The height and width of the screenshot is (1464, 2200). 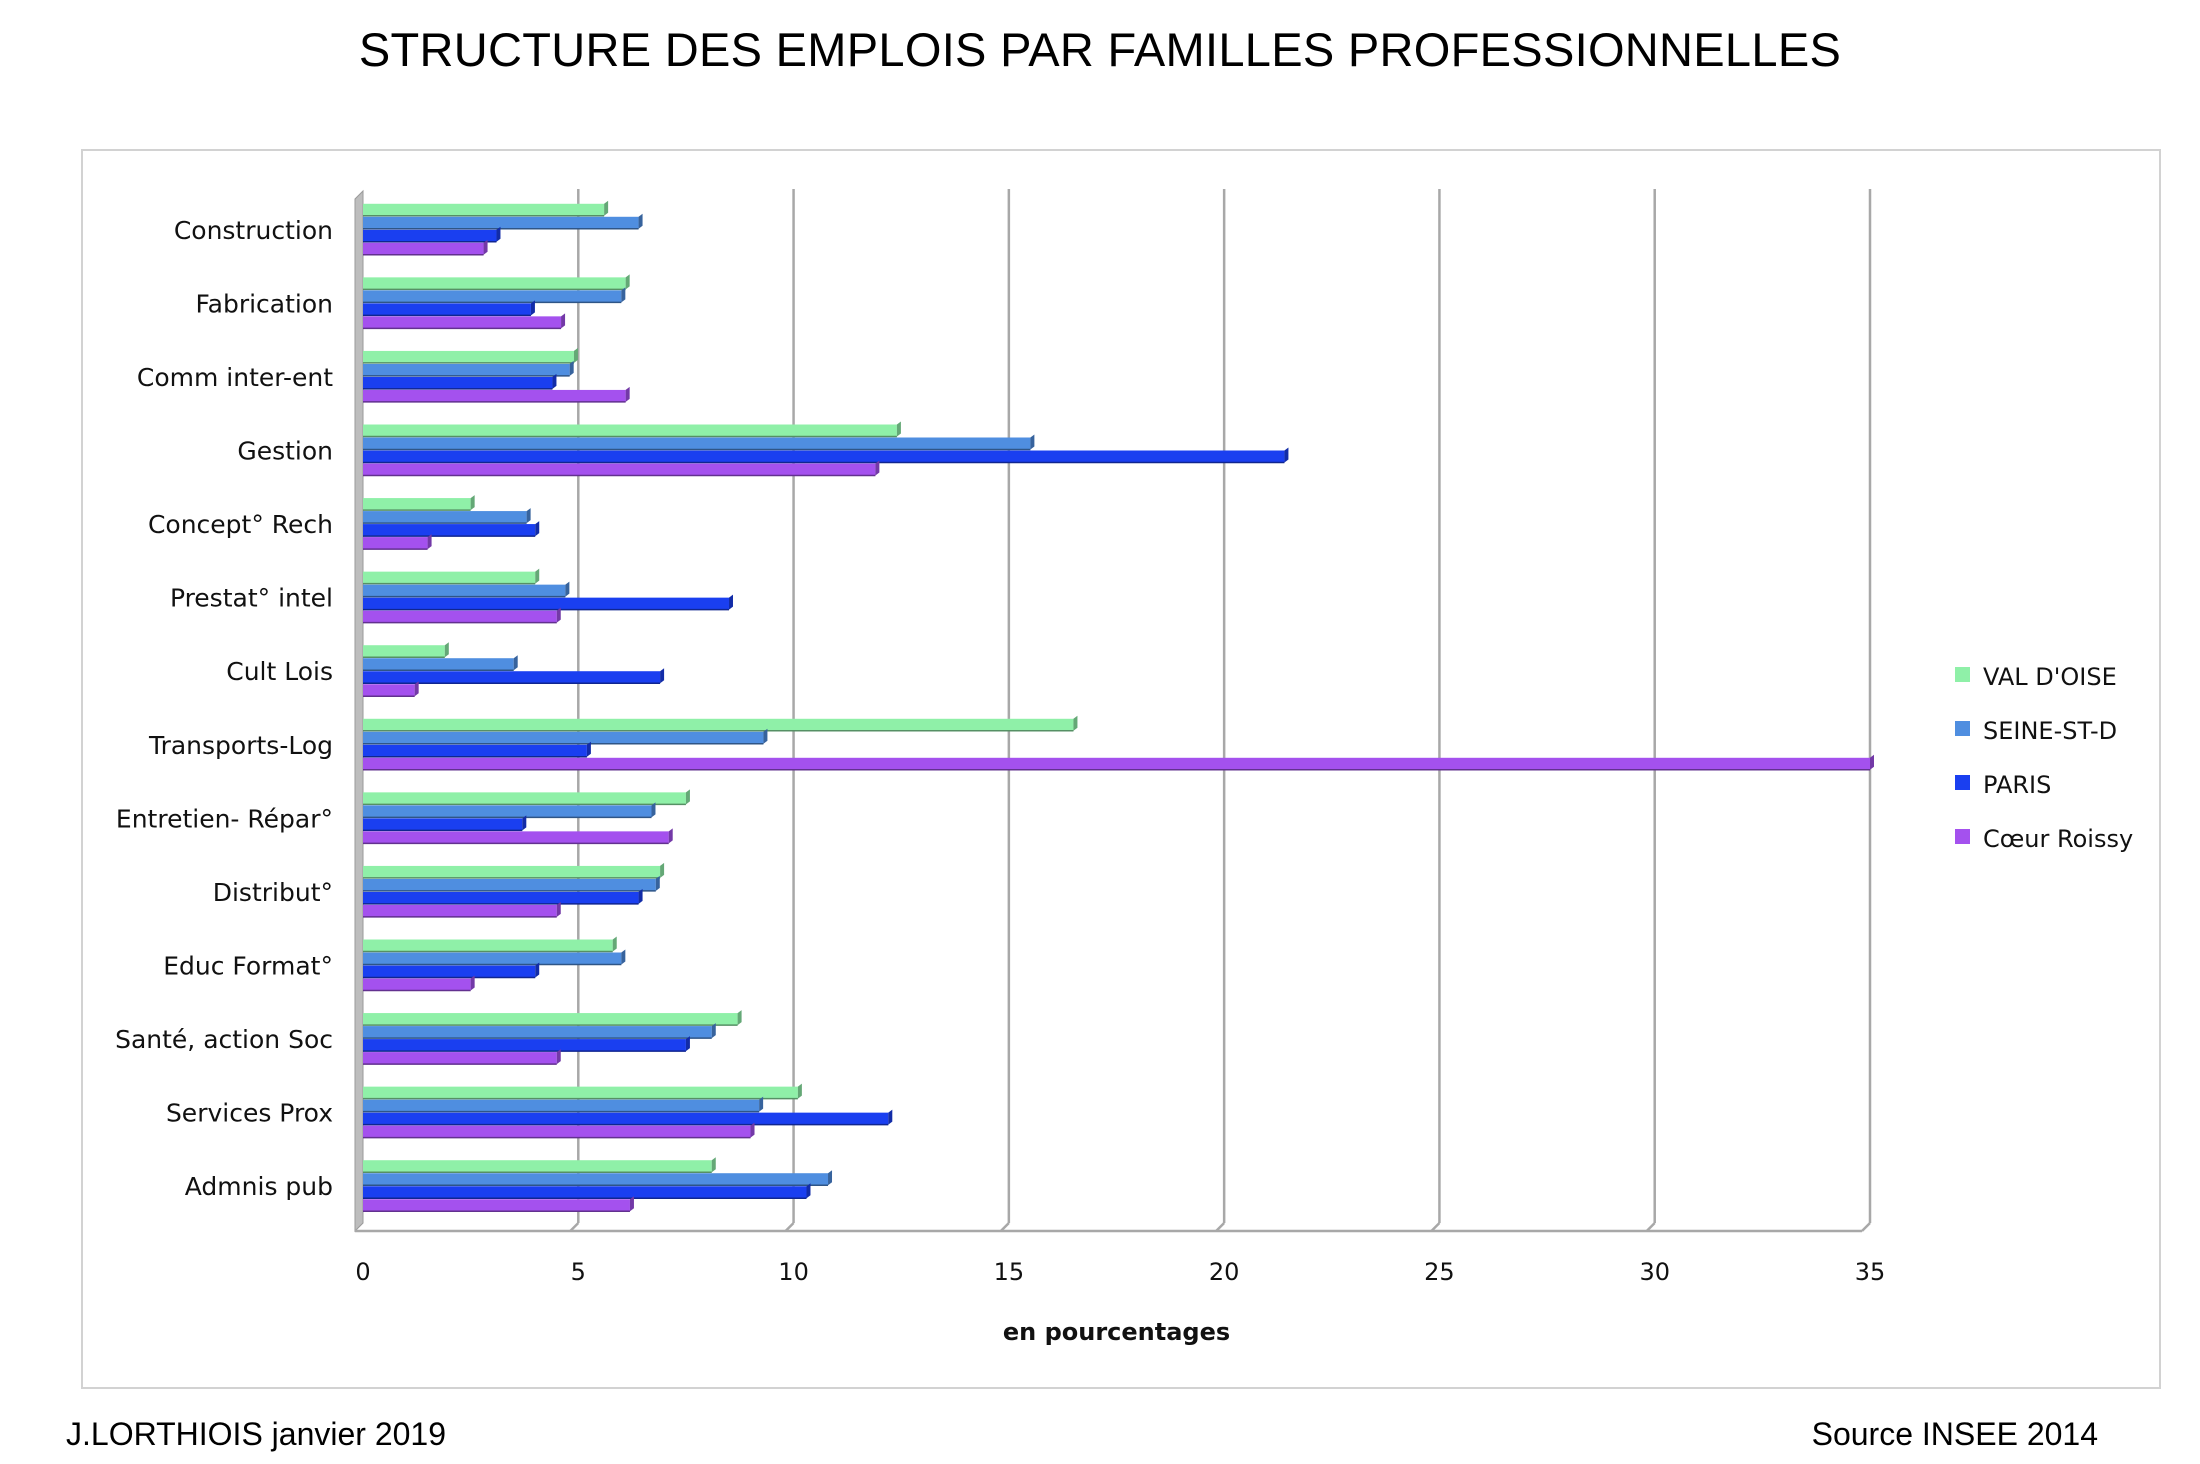 I want to click on category-label: Distribut°, so click(x=273, y=892).